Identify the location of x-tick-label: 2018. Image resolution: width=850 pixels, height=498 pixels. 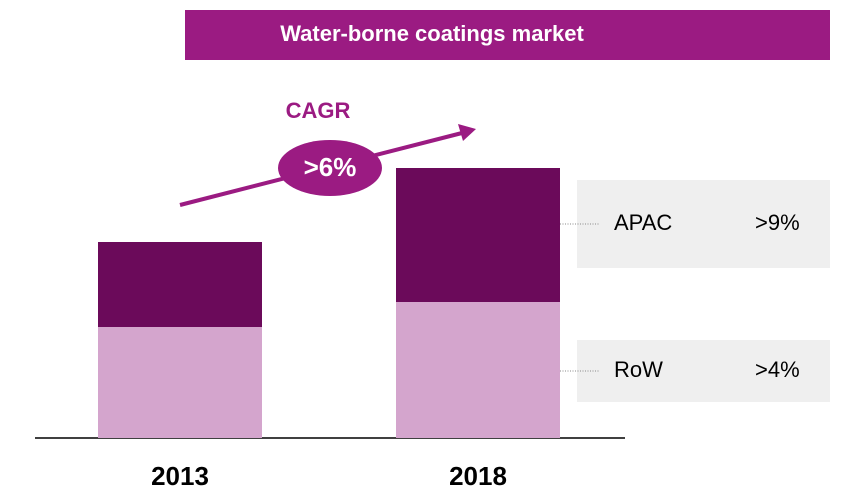
(478, 476).